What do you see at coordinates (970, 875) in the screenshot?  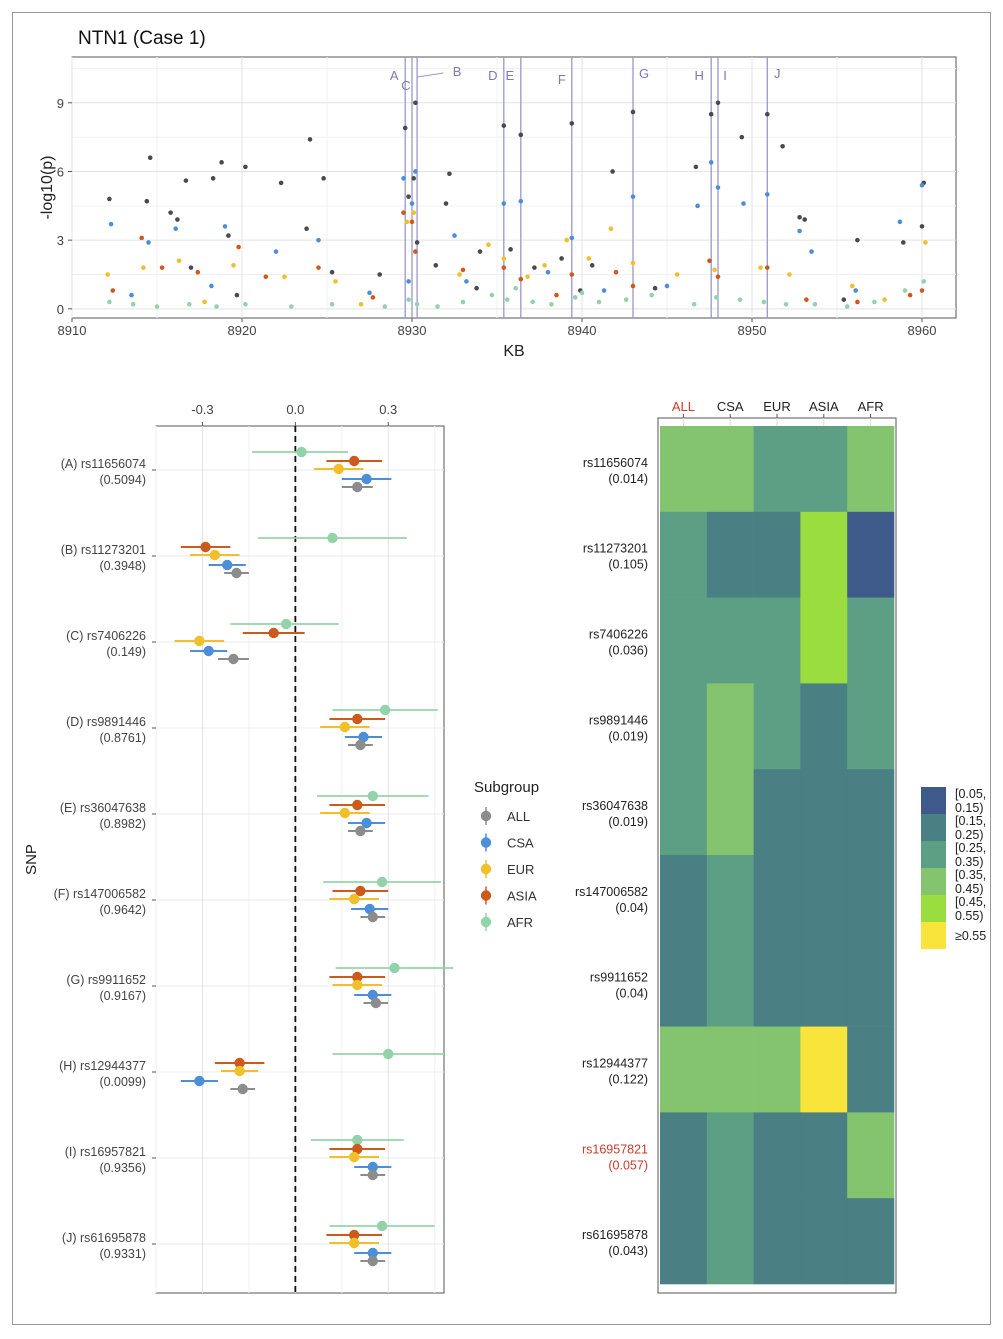 I see `heatmap-legend-label: [0.35,` at bounding box center [970, 875].